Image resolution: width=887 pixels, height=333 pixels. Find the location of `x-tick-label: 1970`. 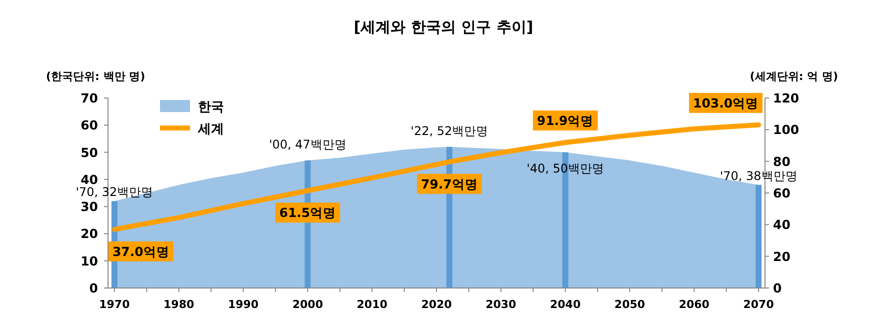

x-tick-label: 1970 is located at coordinates (114, 304).